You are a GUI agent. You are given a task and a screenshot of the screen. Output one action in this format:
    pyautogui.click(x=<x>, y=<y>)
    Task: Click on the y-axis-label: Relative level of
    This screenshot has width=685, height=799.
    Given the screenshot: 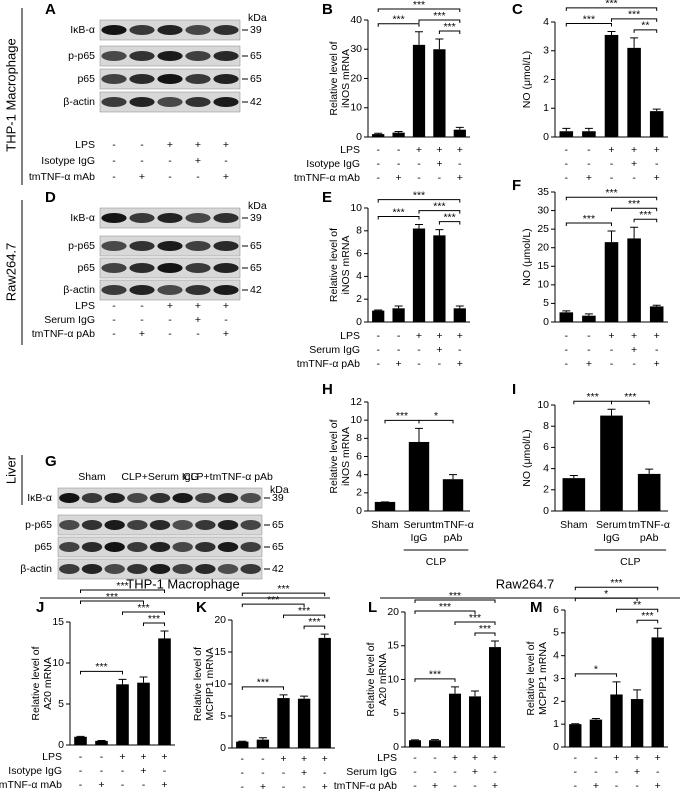 What is the action you would take?
    pyautogui.click(x=334, y=78)
    